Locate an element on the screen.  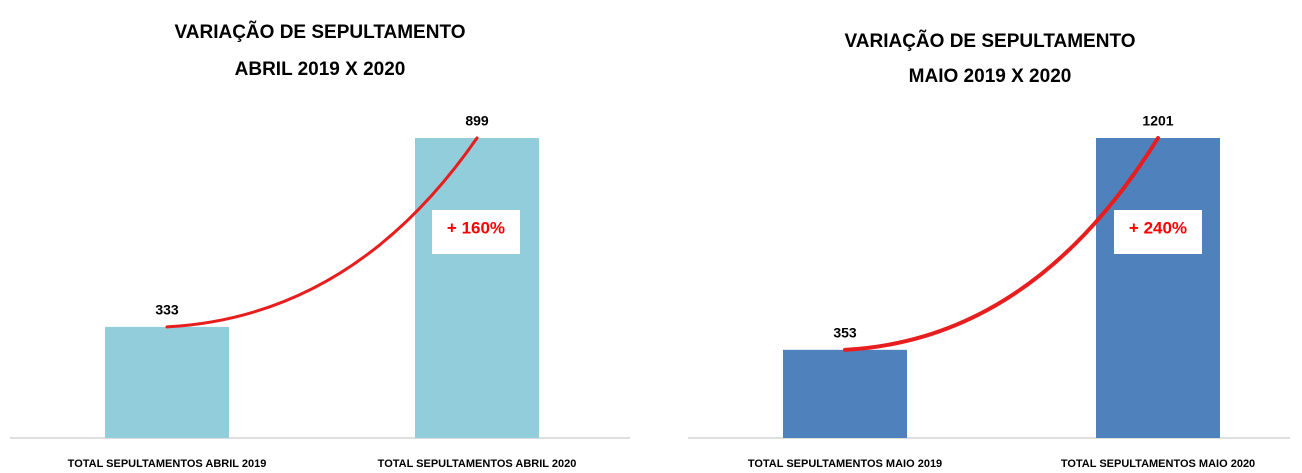
x-tick-label: TOTAL SEPULTAMENTOS ABRIL 2020 is located at coordinates (477, 464).